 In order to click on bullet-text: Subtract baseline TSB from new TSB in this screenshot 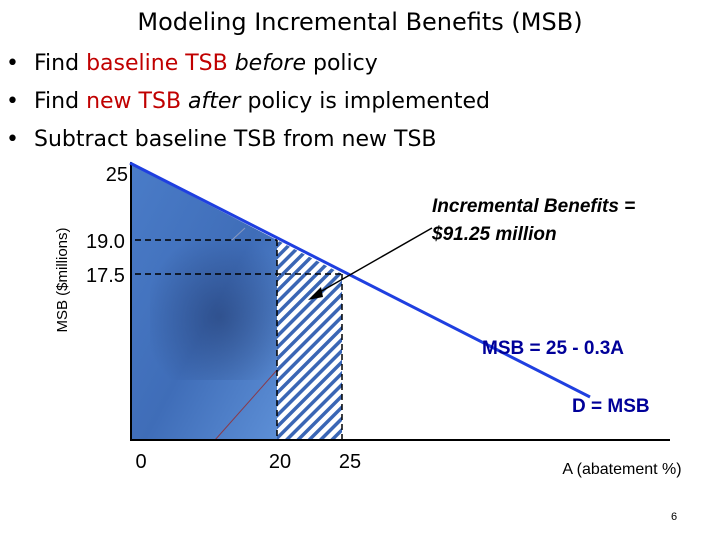, I will do `click(235, 139)`.